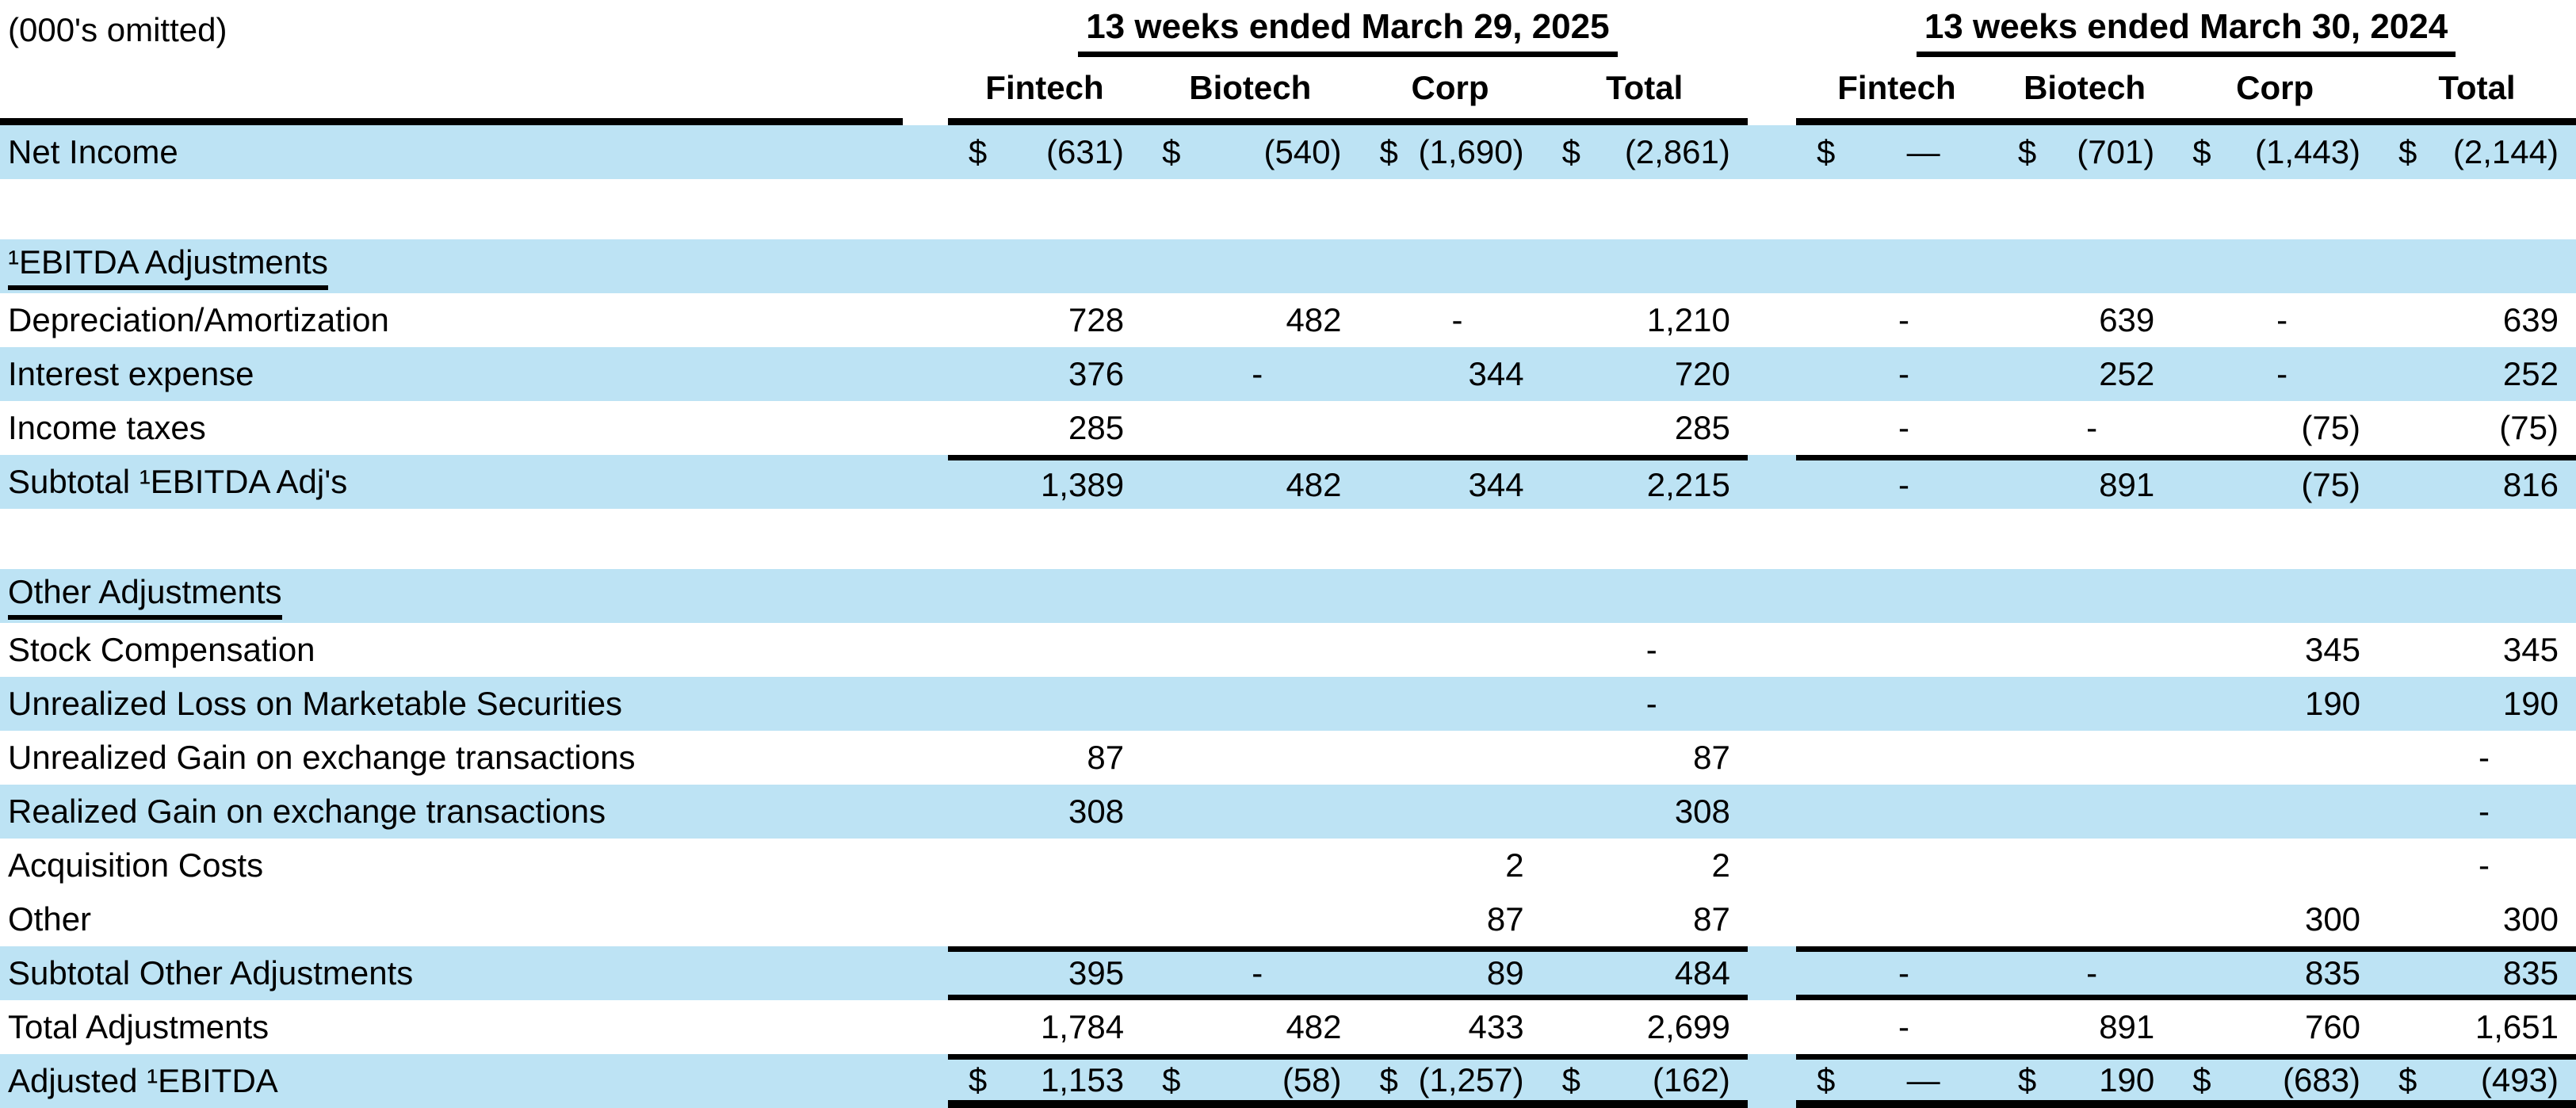  Describe the element at coordinates (2116, 151) in the screenshot. I see `cell-value: (701)` at that location.